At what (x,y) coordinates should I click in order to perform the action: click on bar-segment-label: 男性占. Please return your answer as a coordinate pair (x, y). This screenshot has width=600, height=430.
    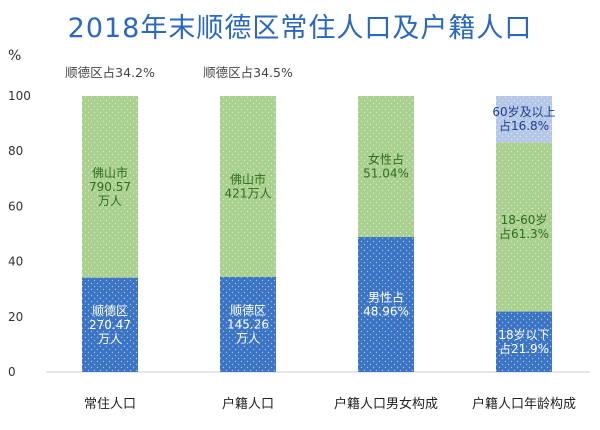
    Looking at the image, I should click on (386, 296).